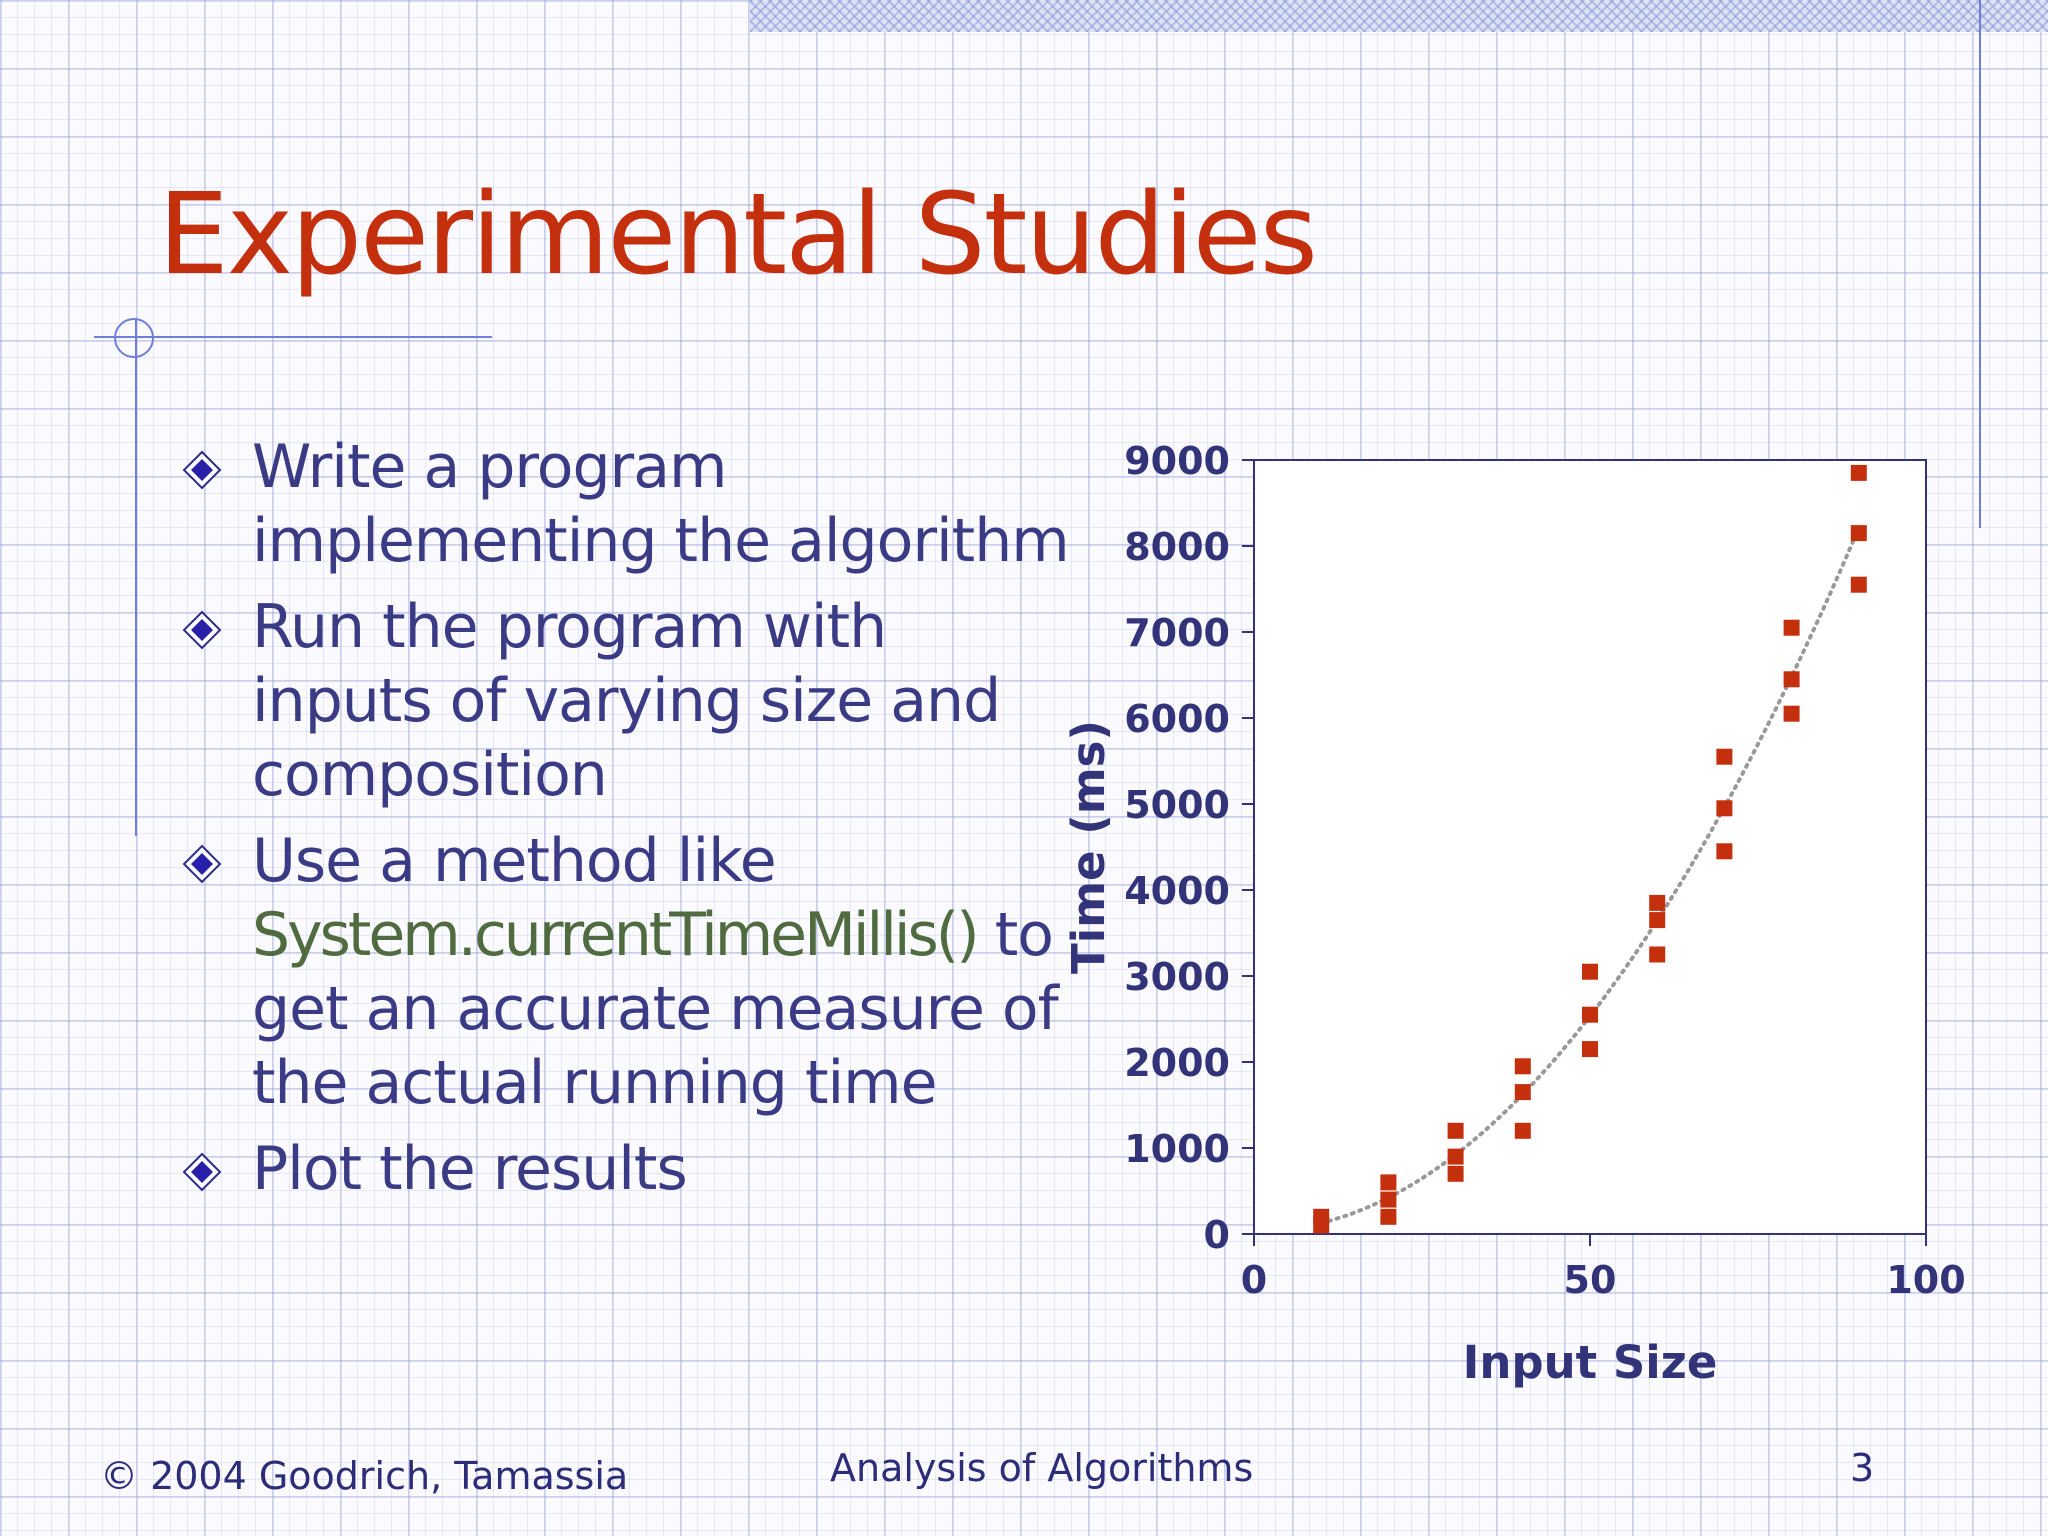 The image size is (2048, 1536). Describe the element at coordinates (1177, 633) in the screenshot. I see `y-tick-label: 7000` at that location.